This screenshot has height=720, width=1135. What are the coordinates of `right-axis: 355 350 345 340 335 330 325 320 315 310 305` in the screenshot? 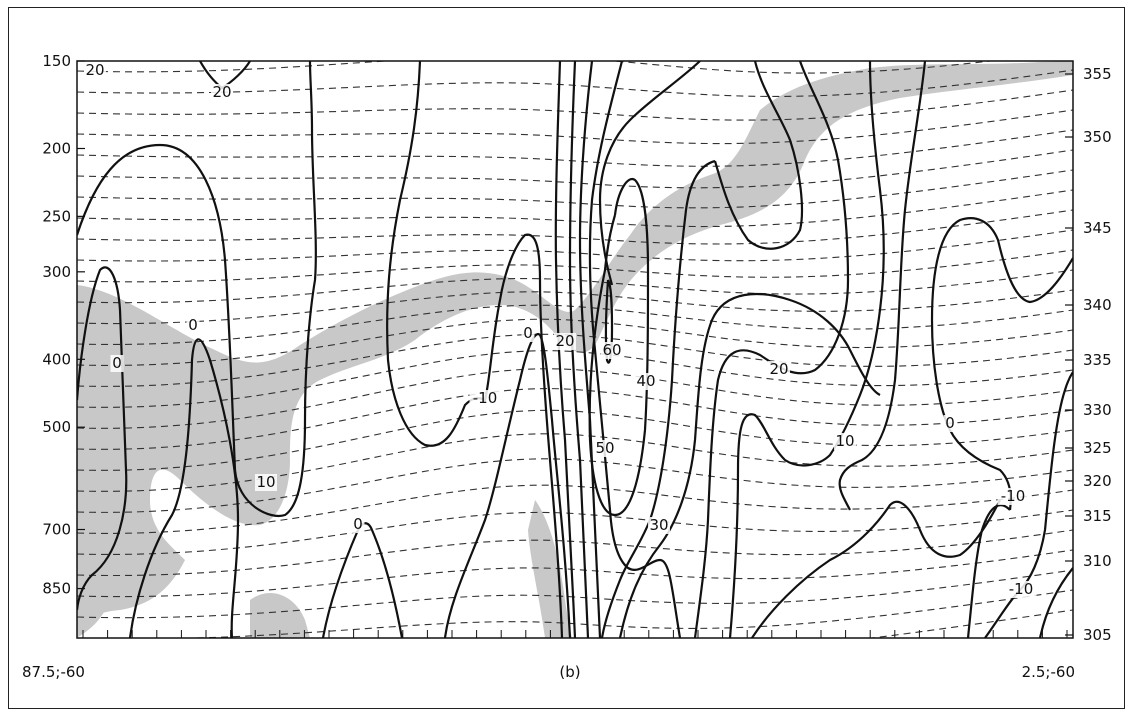 It's located at (1088, 354).